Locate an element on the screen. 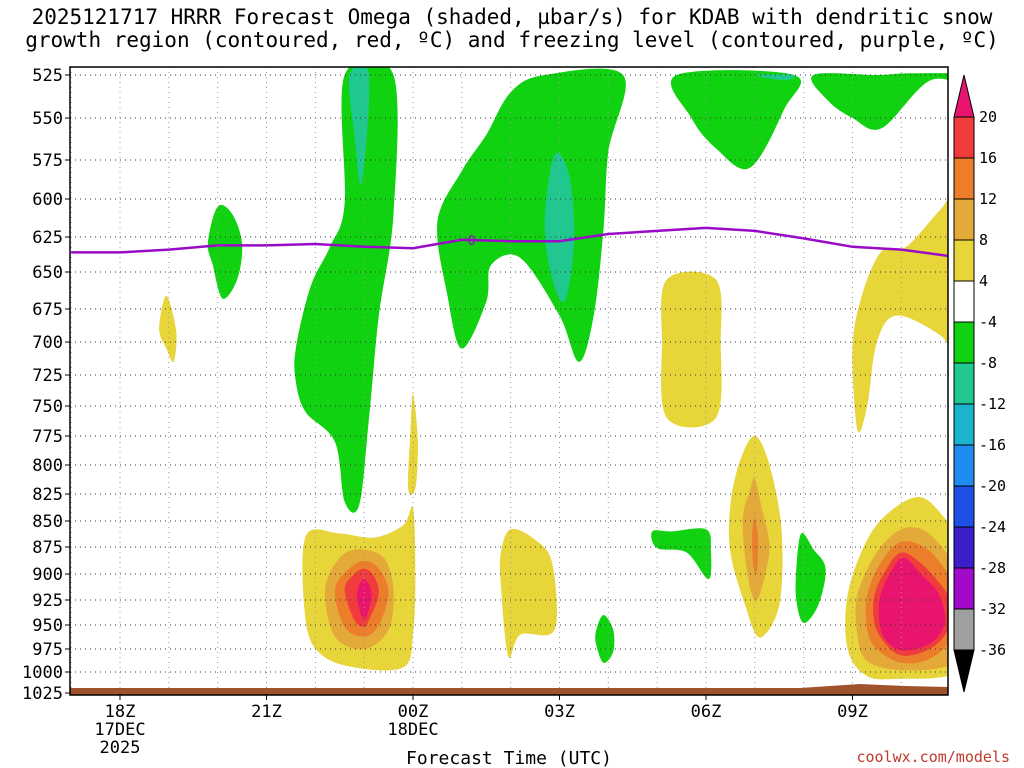 Image resolution: width=1024 pixels, height=768 pixels. y-tick-label: 750 is located at coordinates (47, 407).